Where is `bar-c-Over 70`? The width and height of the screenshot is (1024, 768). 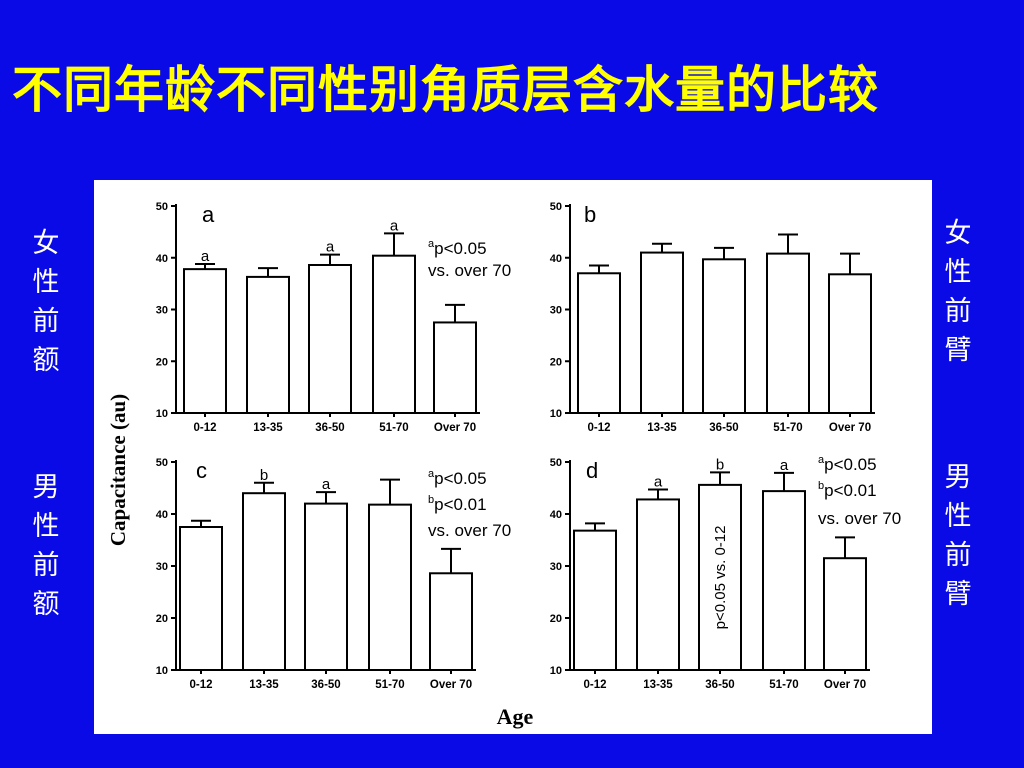 bar-c-Over 70 is located at coordinates (451, 621).